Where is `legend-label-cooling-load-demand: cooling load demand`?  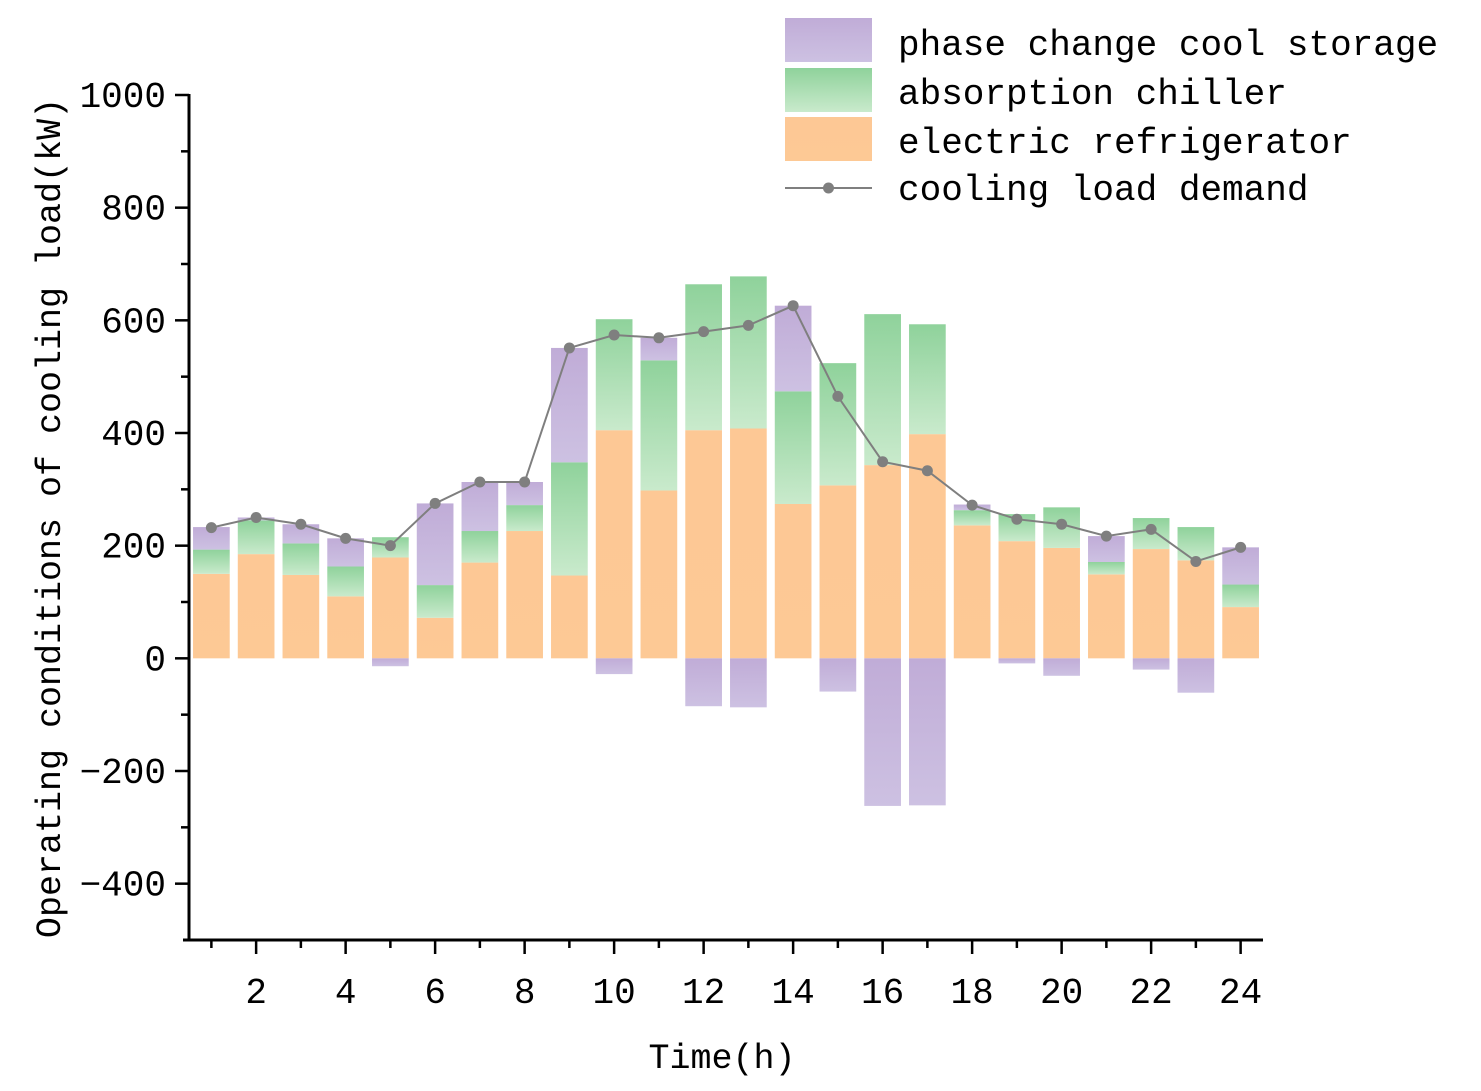 legend-label-cooling-load-demand: cooling load demand is located at coordinates (1103, 190).